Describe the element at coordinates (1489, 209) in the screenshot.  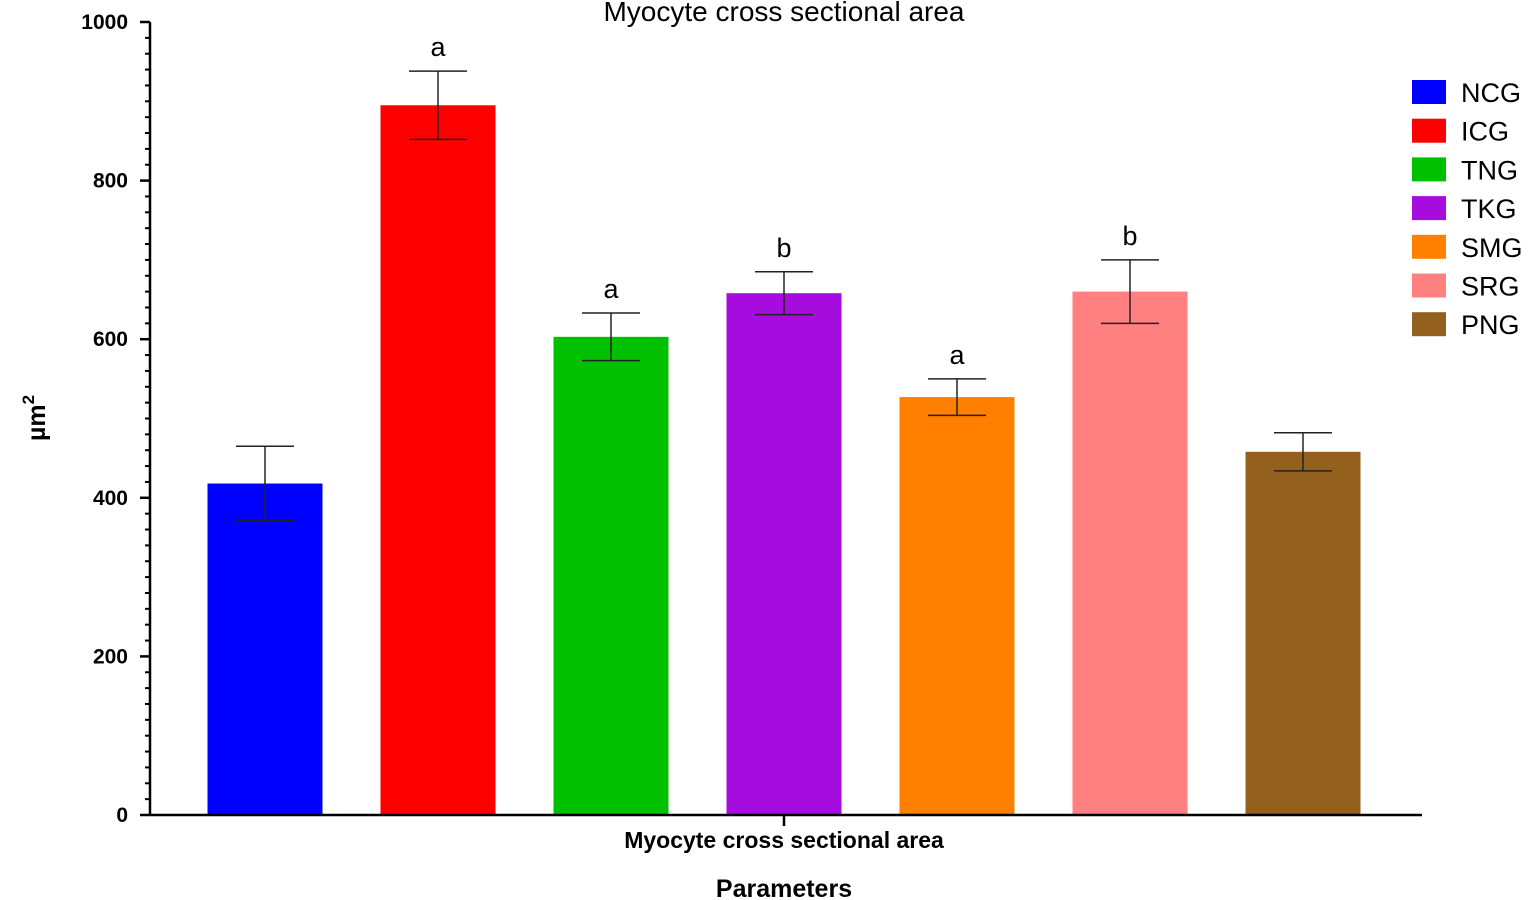
I see `legend-label-tkg: TKG` at that location.